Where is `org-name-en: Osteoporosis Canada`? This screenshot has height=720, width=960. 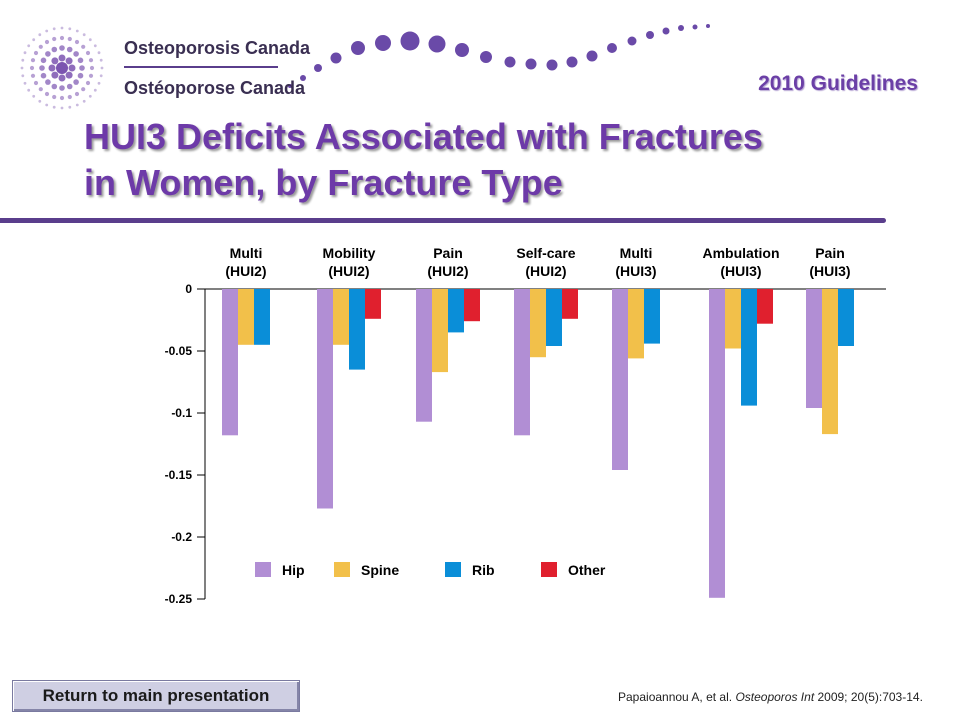 org-name-en: Osteoporosis Canada is located at coordinates (217, 48).